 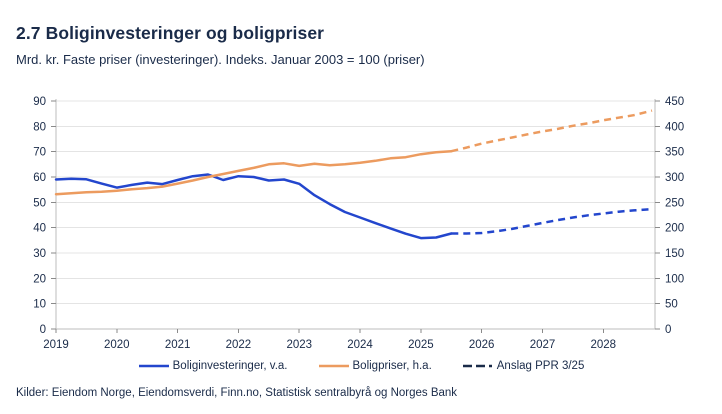 What do you see at coordinates (299, 345) in the screenshot?
I see `x-axis-tick-label: 2023` at bounding box center [299, 345].